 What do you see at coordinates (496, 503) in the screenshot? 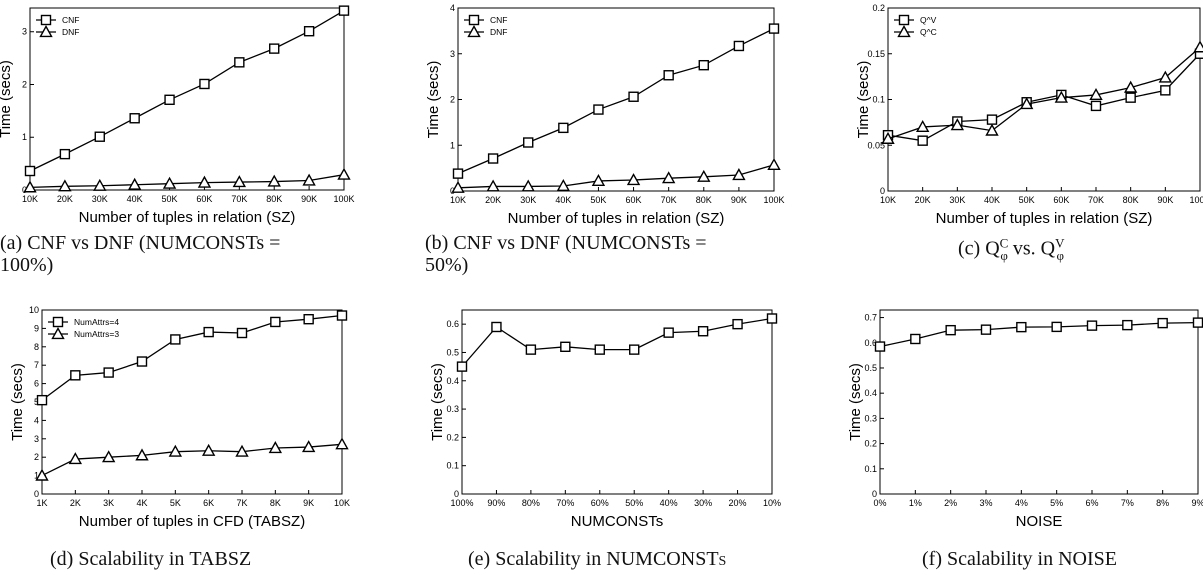
I see `x-tick-label: 90%` at bounding box center [496, 503].